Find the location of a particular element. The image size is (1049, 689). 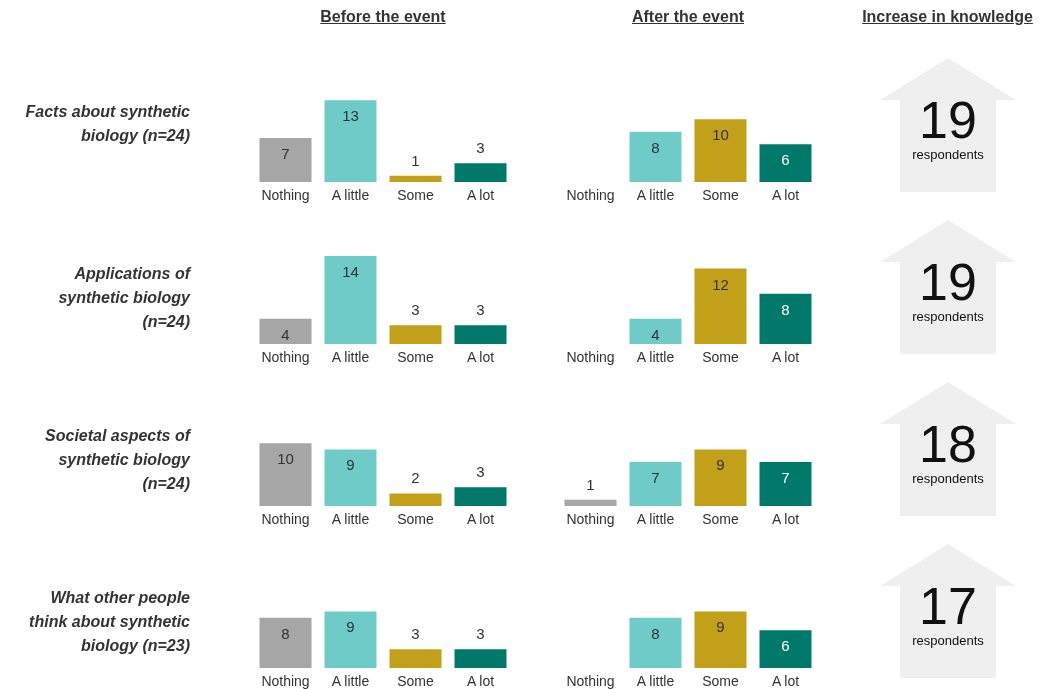

chart-title: Before the event is located at coordinates (383, 17).